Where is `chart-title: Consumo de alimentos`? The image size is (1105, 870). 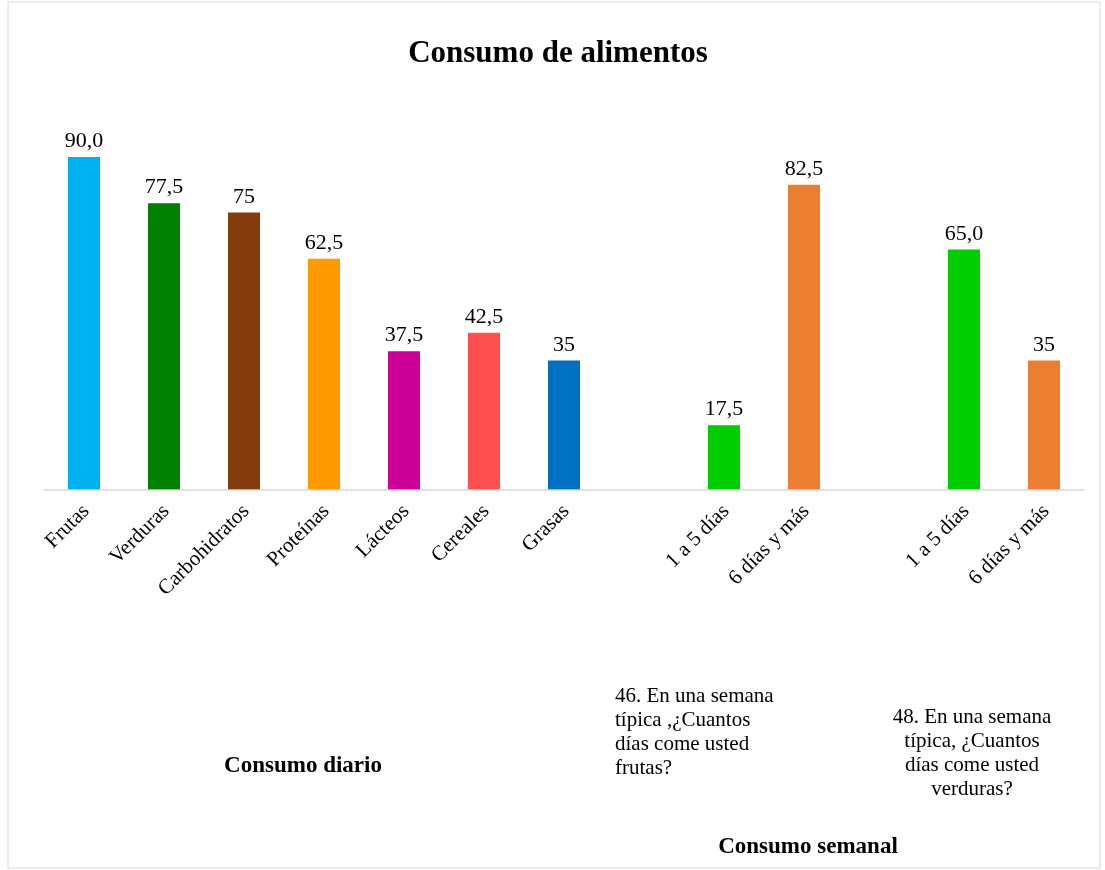
chart-title: Consumo de alimentos is located at coordinates (558, 51).